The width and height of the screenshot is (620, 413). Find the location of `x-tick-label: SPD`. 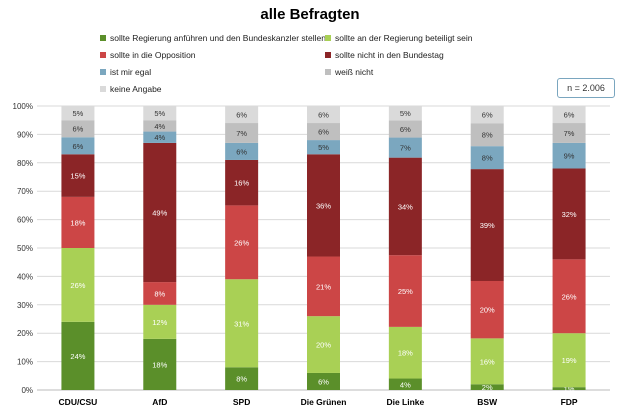

x-tick-label: SPD is located at coordinates (241, 402).